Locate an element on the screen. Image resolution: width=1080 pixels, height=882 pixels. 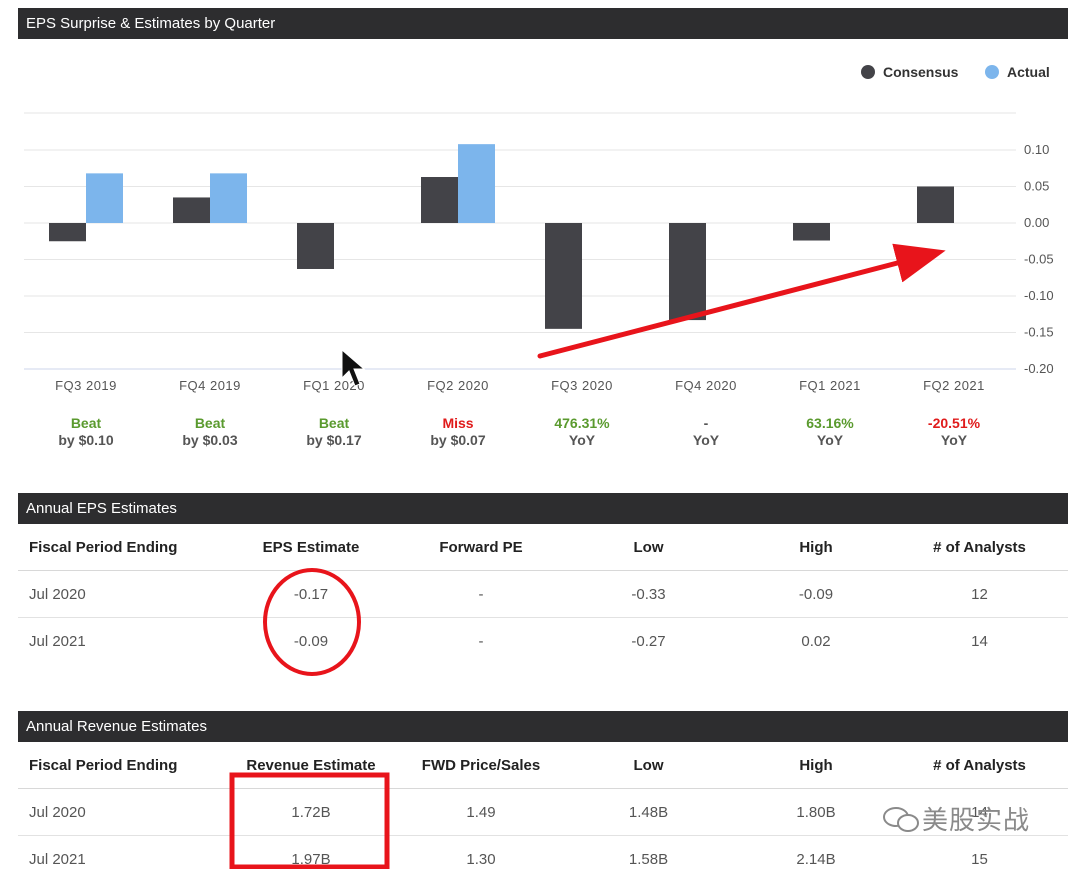
table-cell: 14 is located at coordinates (979, 641).